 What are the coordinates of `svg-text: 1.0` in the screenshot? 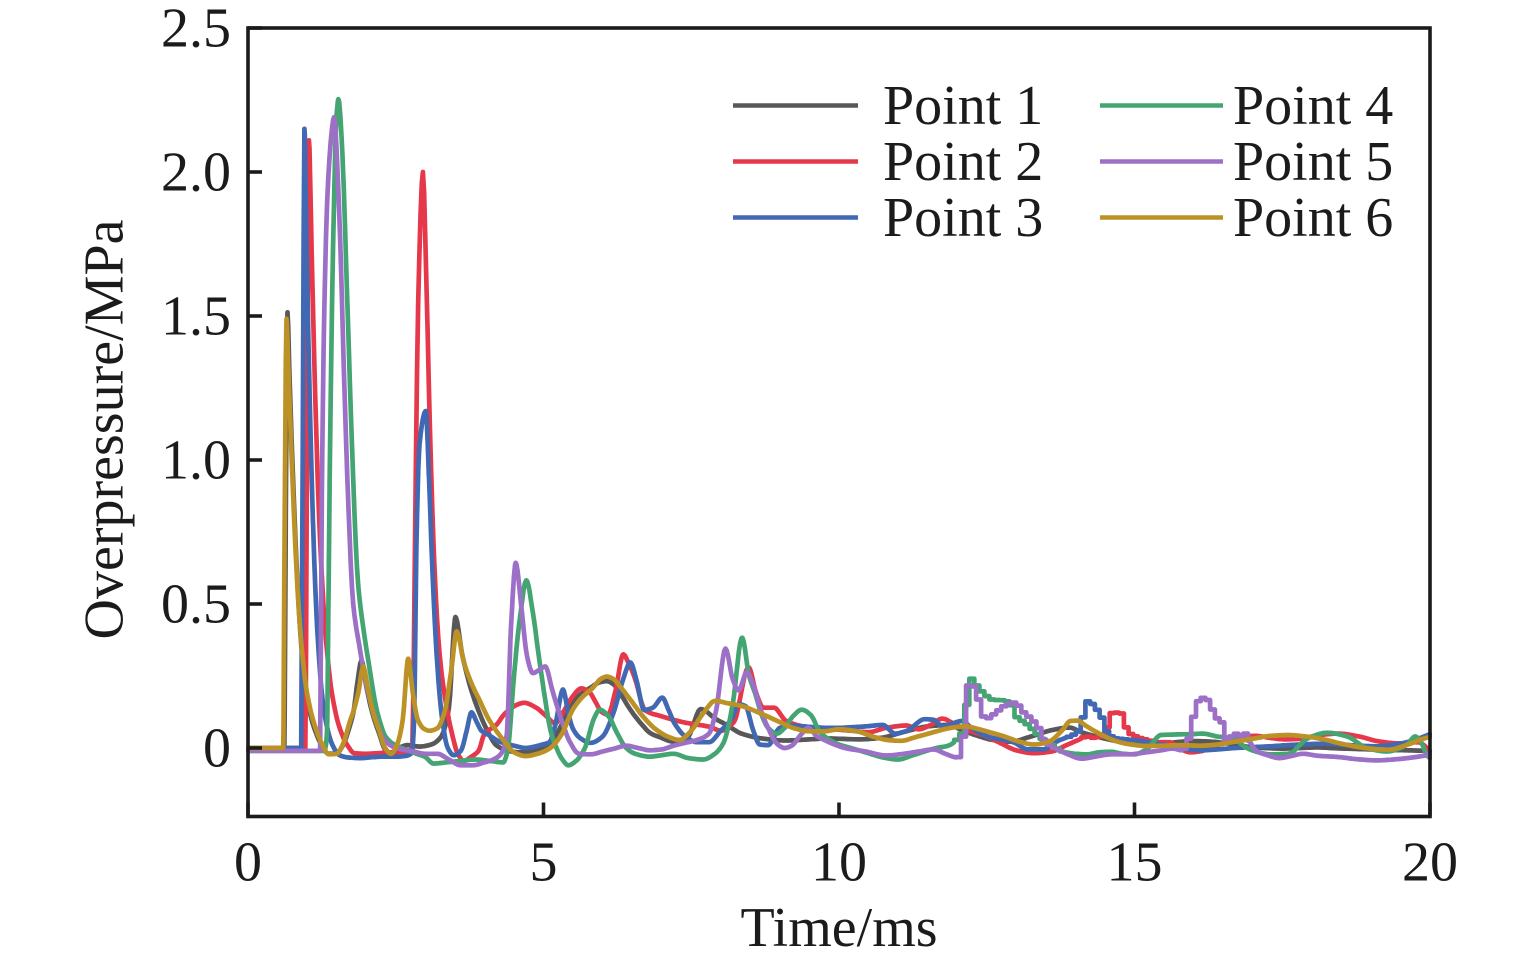 It's located at (196, 461).